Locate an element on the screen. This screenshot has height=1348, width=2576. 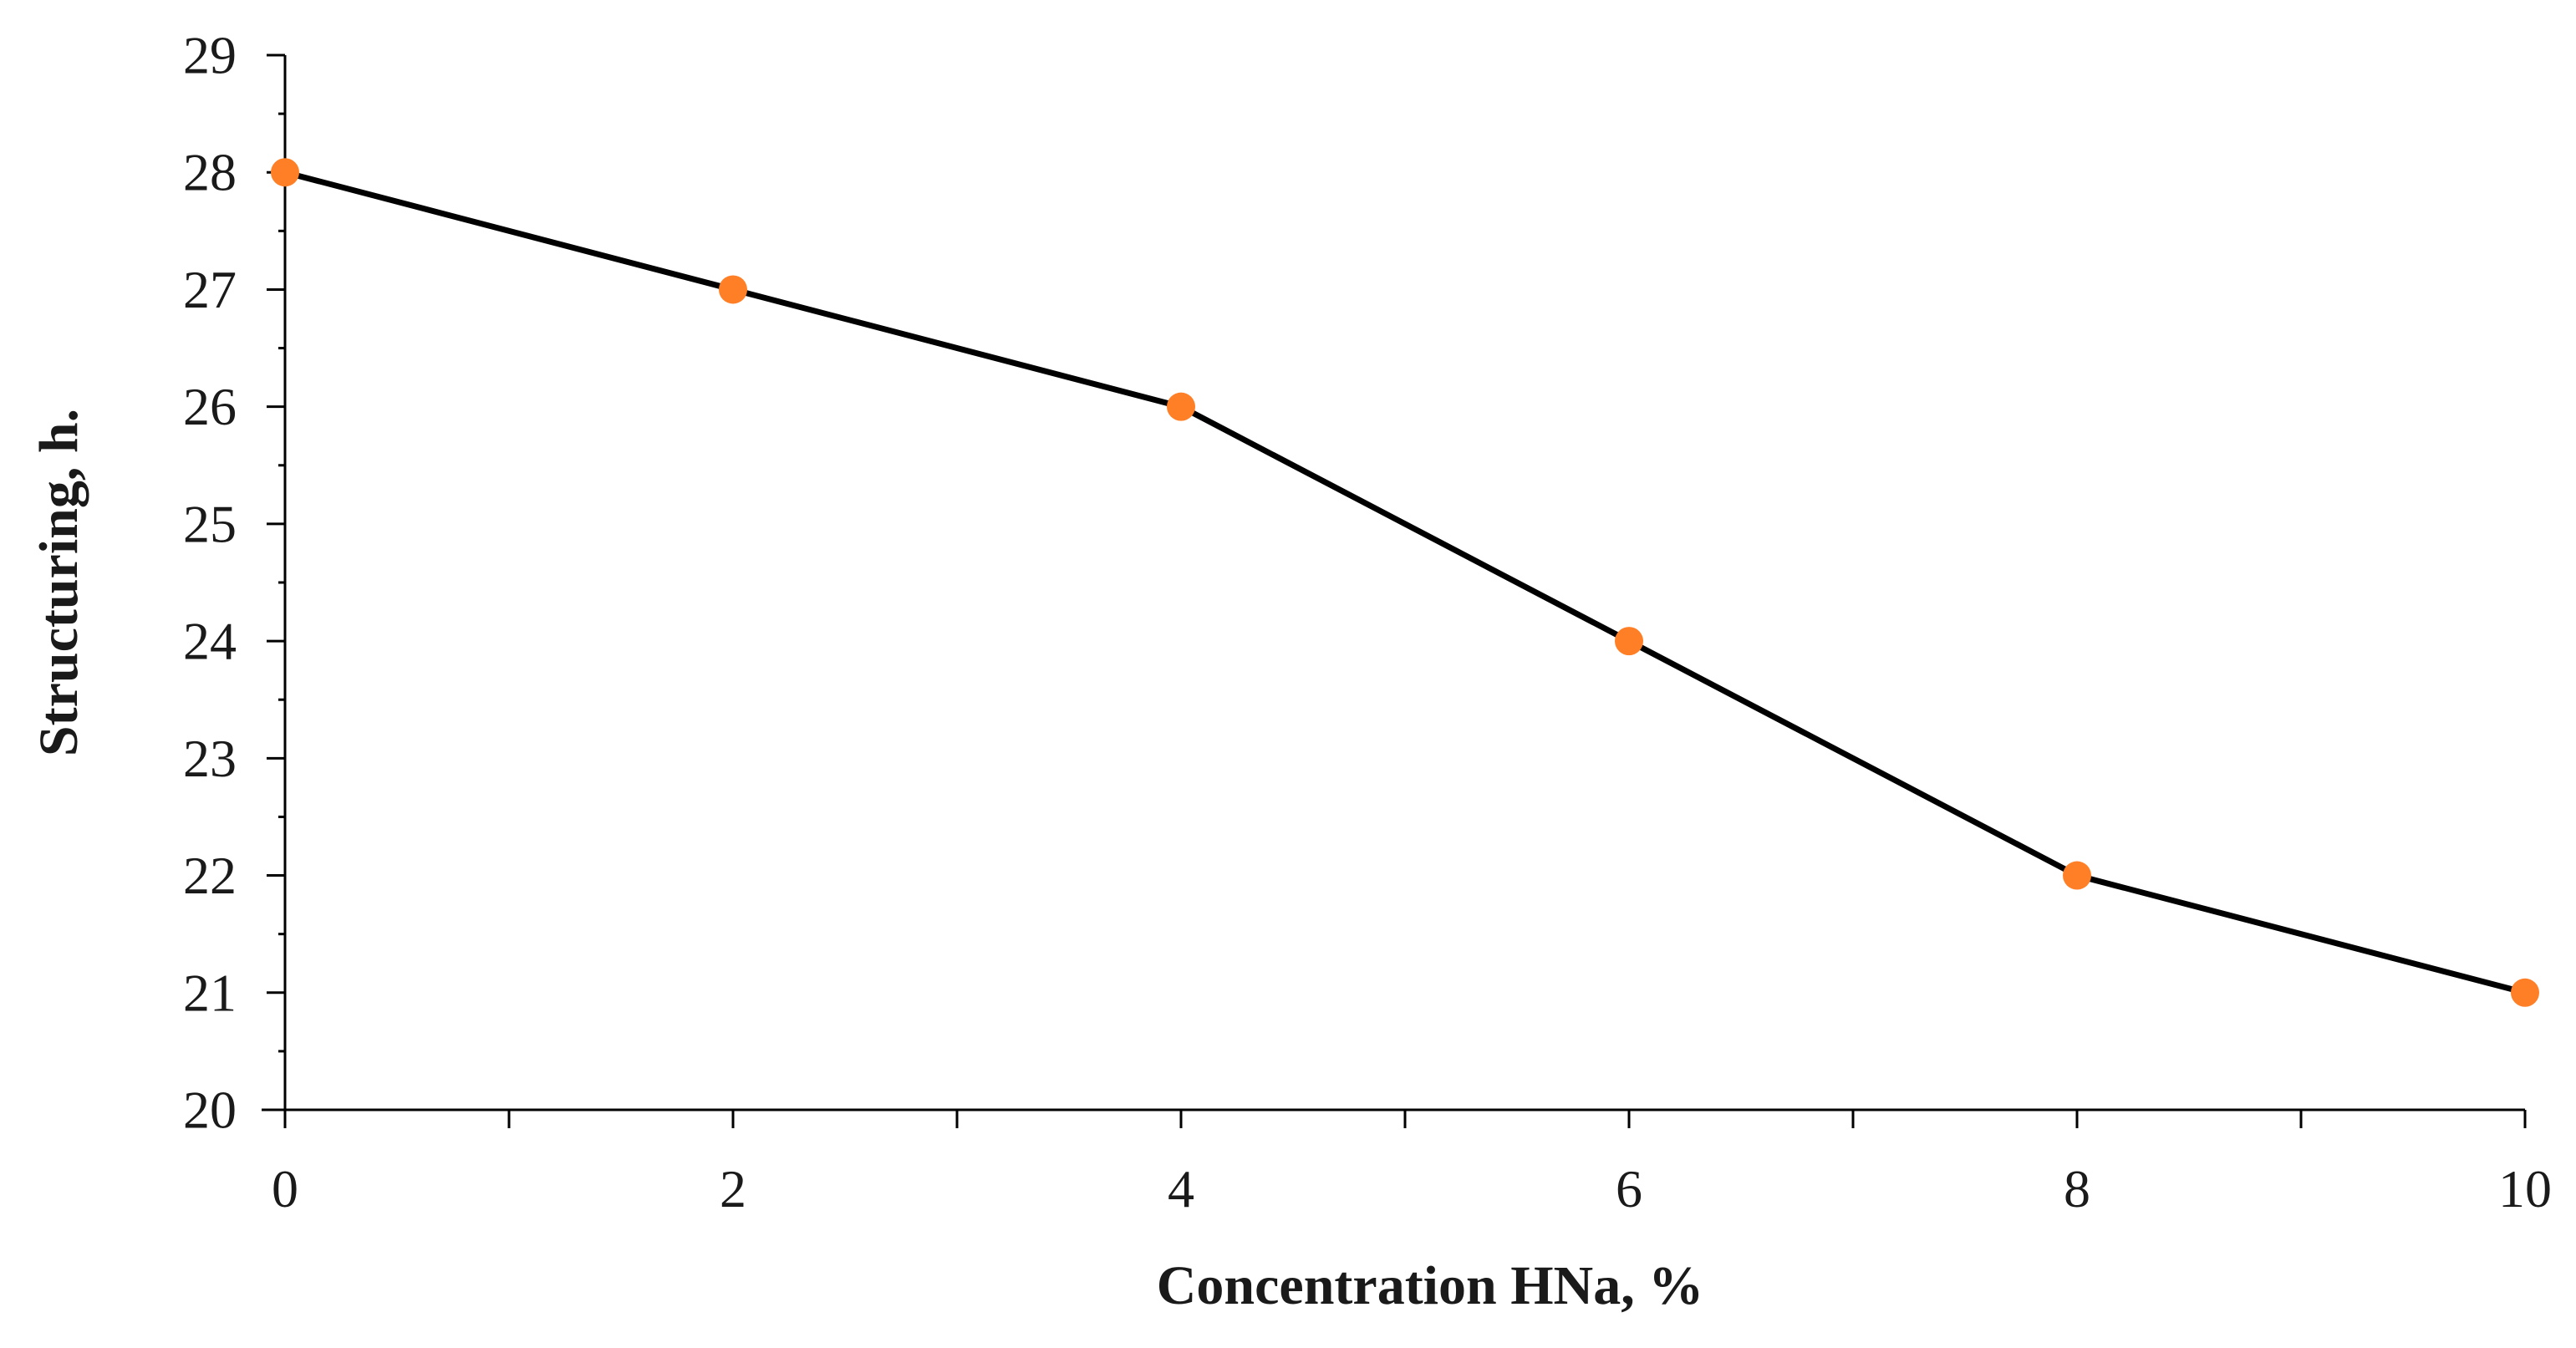
y-tick-label: 20 is located at coordinates (210, 1110).